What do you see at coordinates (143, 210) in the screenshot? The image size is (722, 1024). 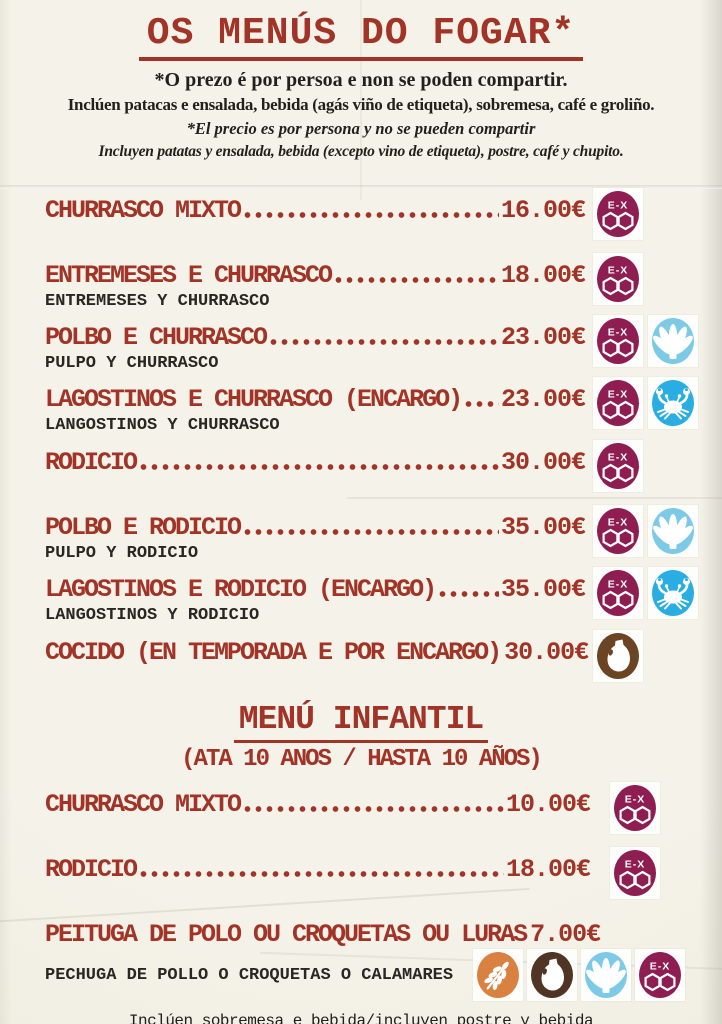 I see `menu-item-name: CHURRASCO MIXTO` at bounding box center [143, 210].